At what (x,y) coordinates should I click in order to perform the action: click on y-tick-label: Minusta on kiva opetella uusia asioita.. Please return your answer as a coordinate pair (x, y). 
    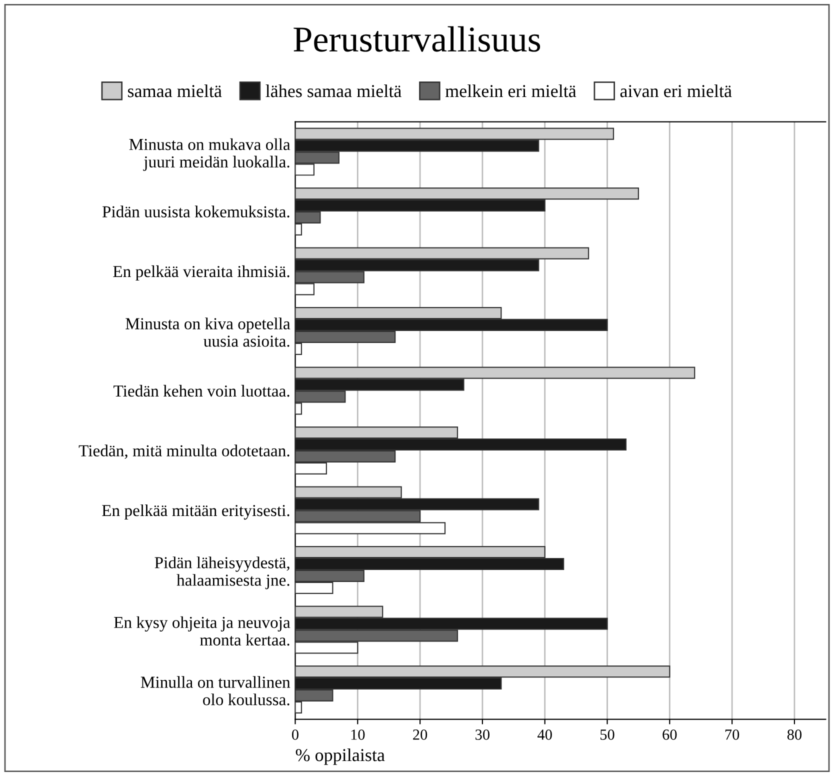
    Looking at the image, I should click on (208, 332).